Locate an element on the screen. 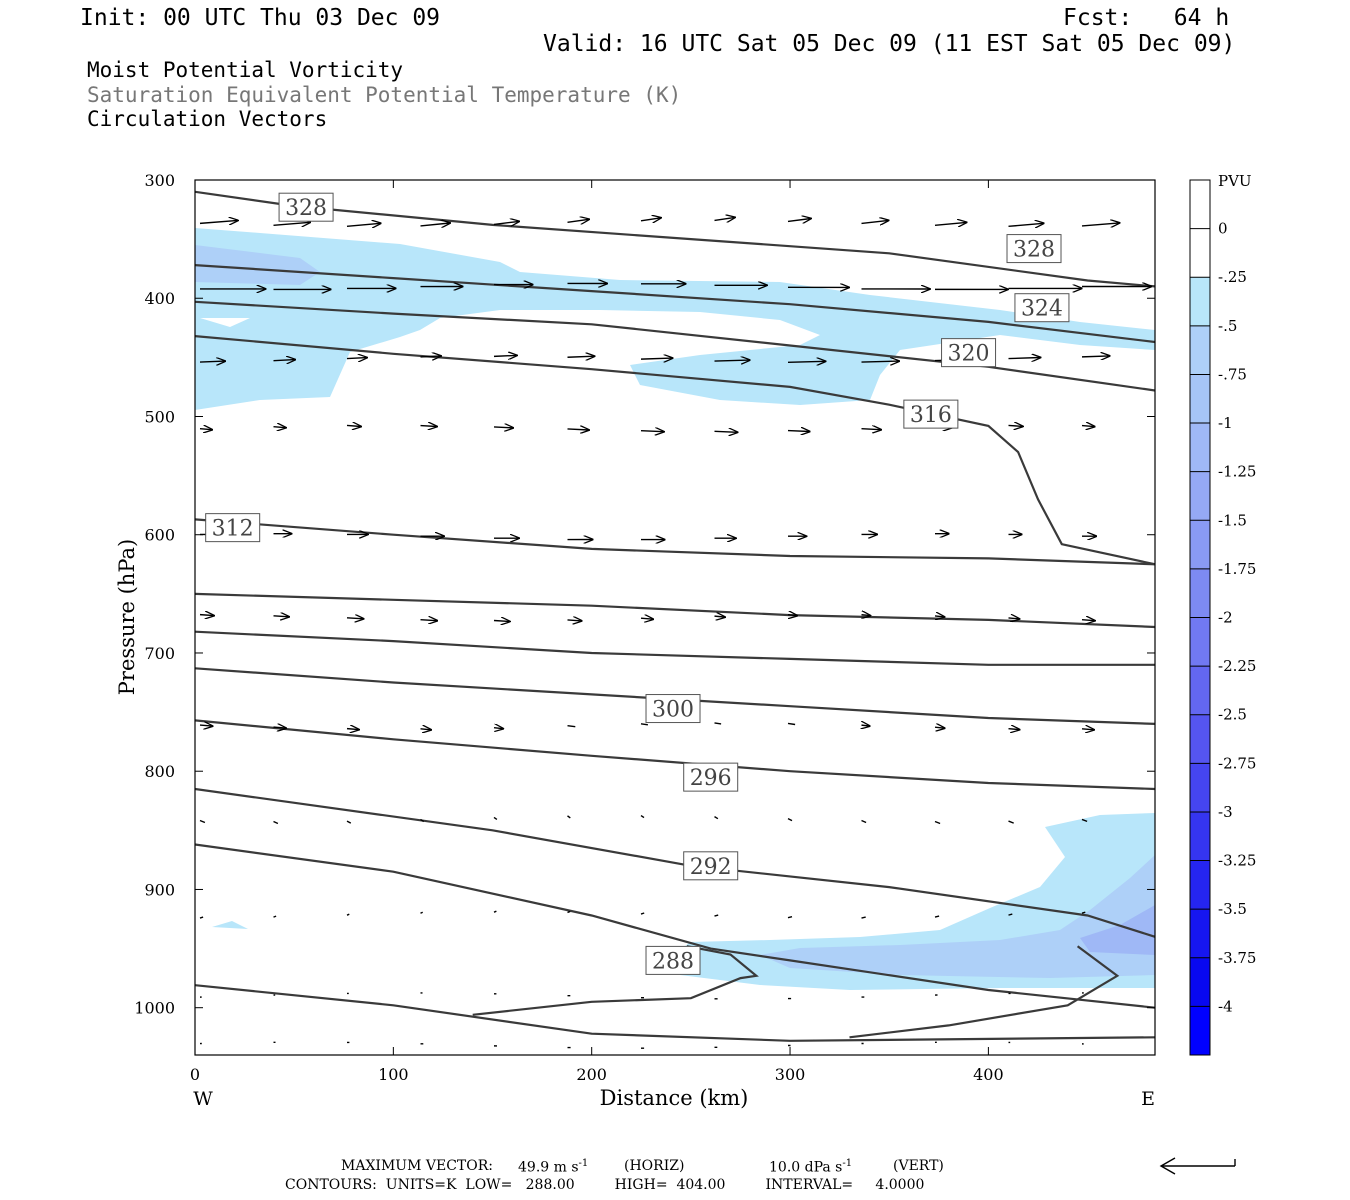  theta-contour-extra is located at coordinates (984, 992).